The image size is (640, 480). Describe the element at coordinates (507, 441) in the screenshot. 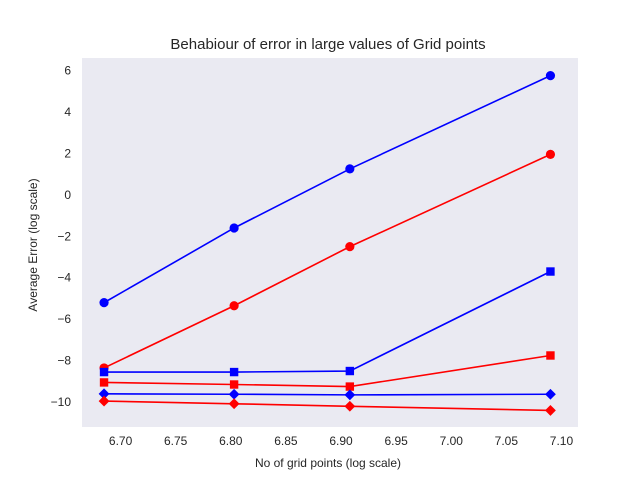

I see `x-tick-label: 7.05` at that location.